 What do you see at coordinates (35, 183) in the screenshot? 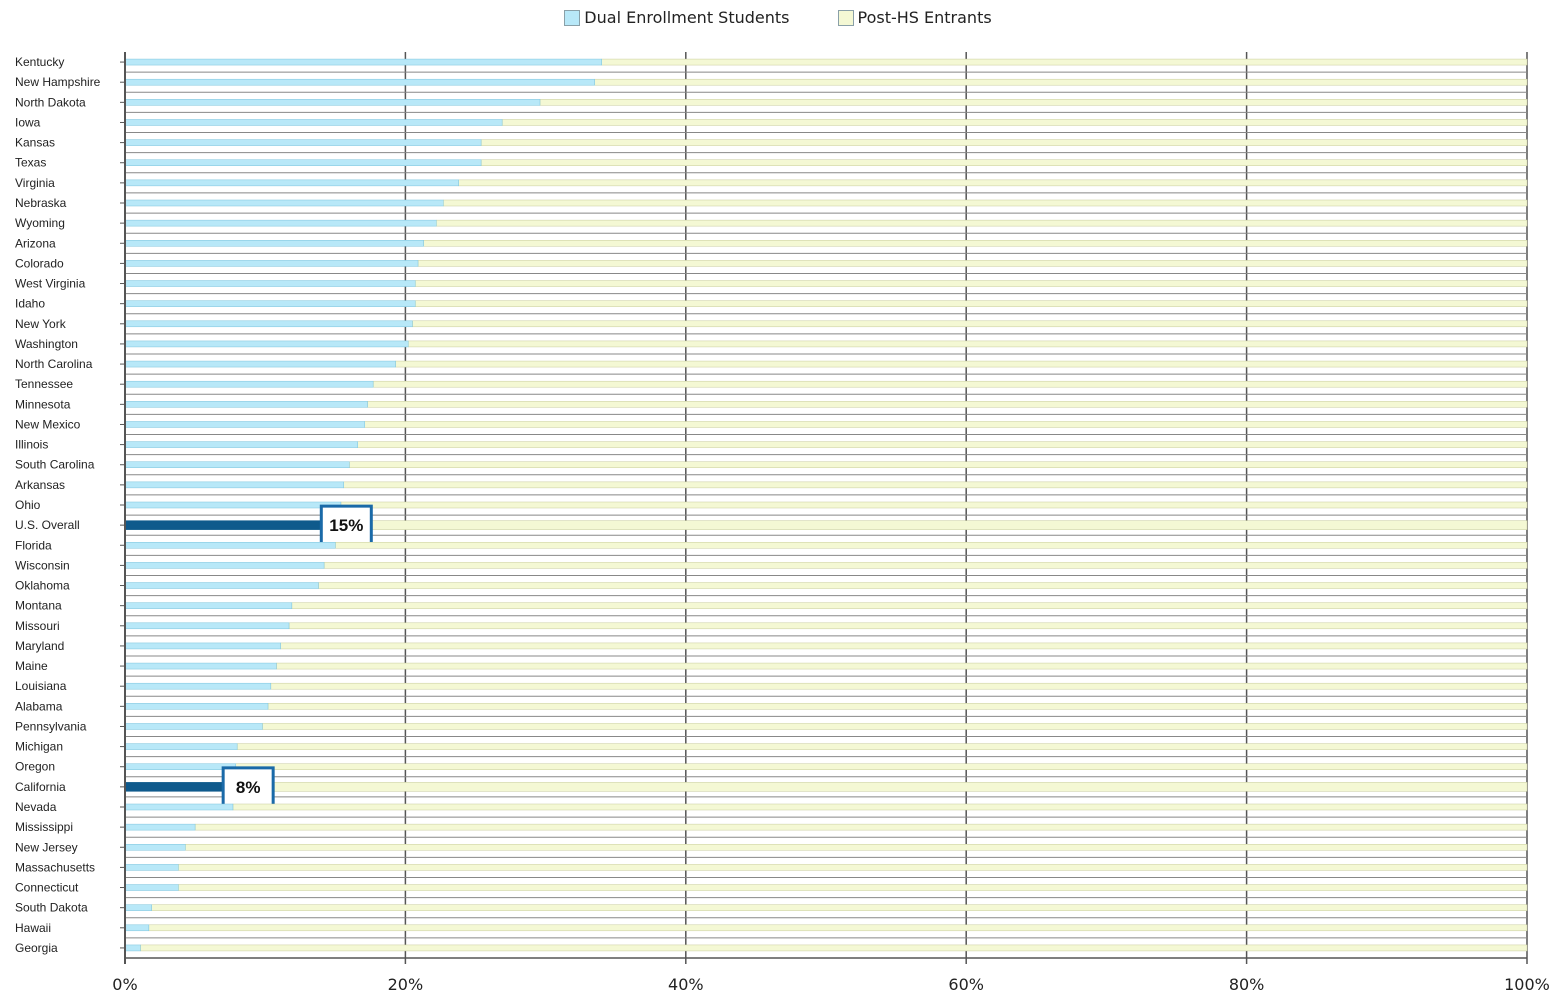
I see `y-category-label: Virginia` at bounding box center [35, 183].